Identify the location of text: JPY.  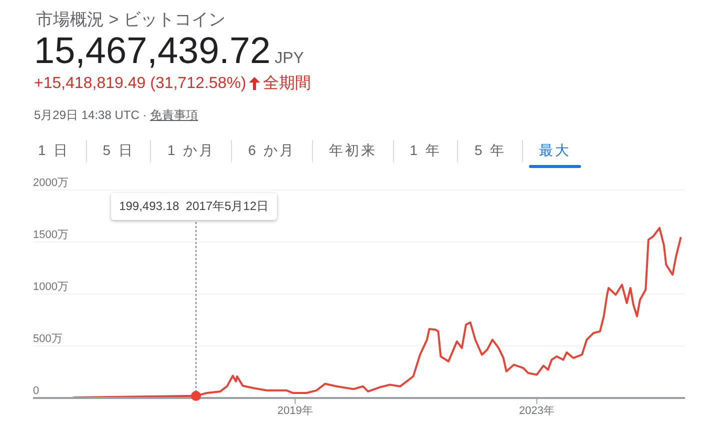
(289, 59).